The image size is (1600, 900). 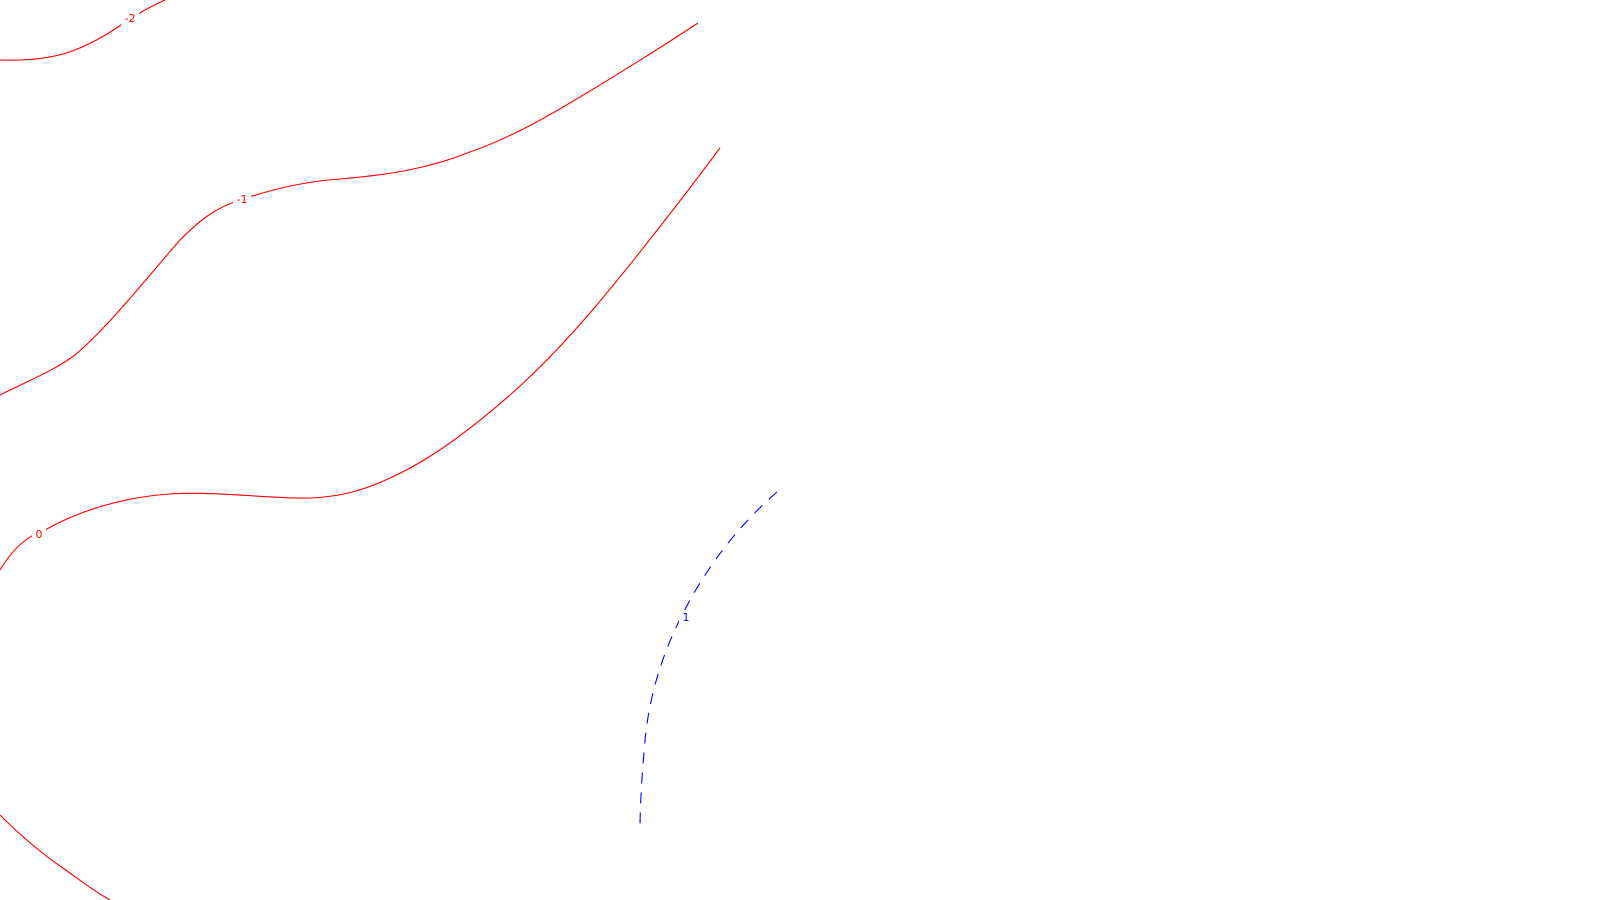 I want to click on contour-label-group-1: 1, so click(x=686, y=617).